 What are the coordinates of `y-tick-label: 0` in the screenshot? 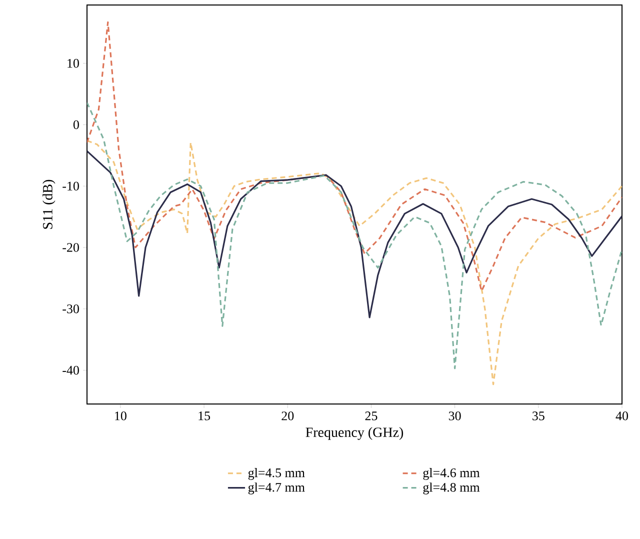 It's located at (76, 125).